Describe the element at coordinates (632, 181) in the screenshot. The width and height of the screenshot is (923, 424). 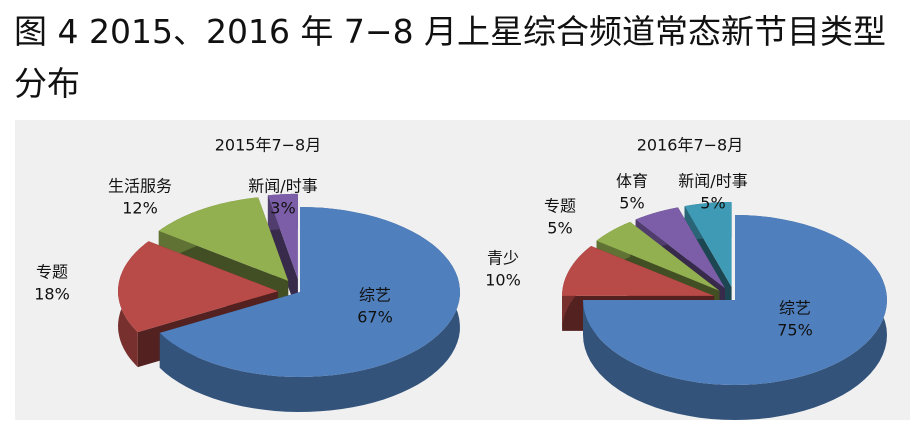
I see `category-label: 体育` at that location.